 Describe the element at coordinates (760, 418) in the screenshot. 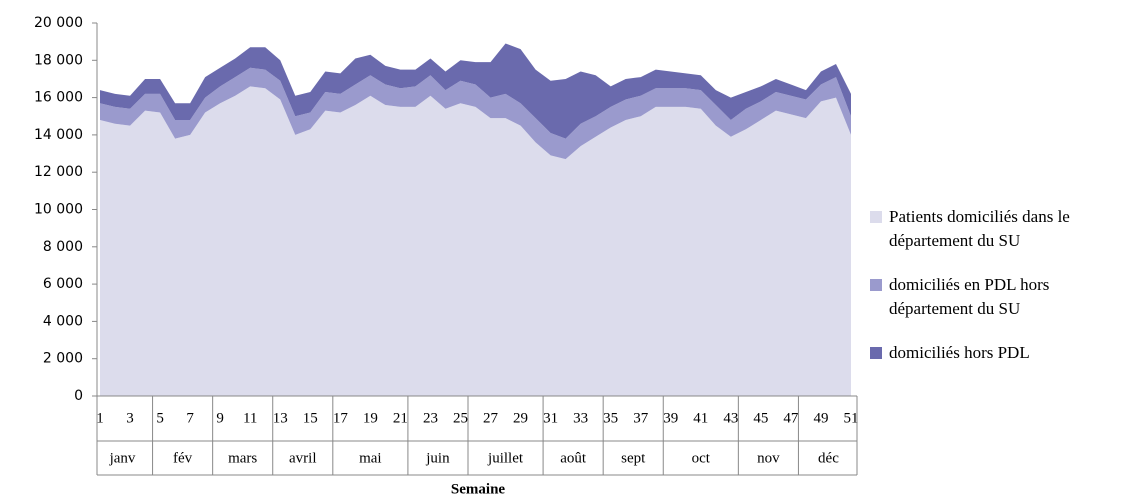

I see `x-tick-label: 45` at that location.